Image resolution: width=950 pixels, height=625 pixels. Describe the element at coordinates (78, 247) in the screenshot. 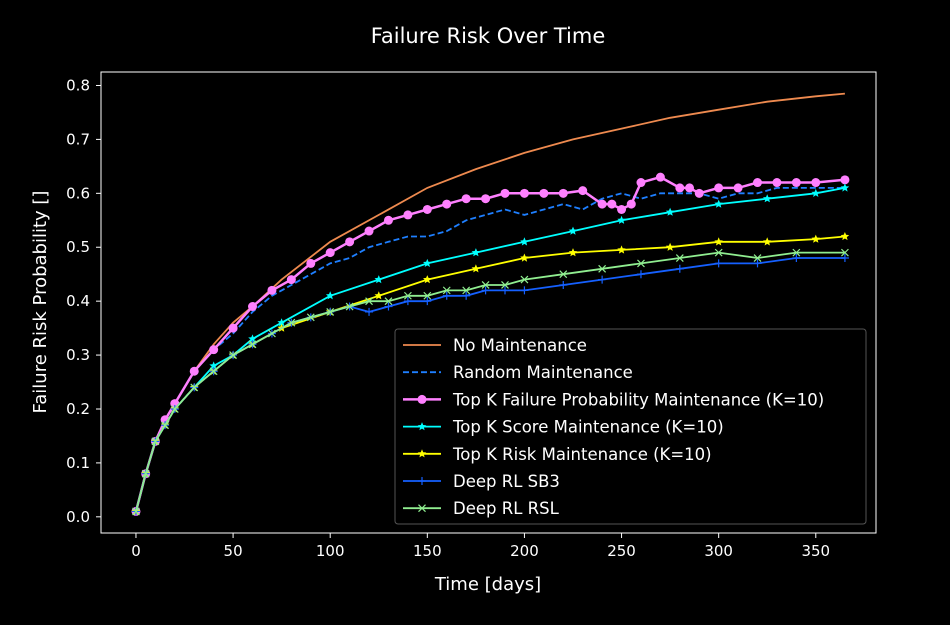

I see `y-tick-label: 0.5` at that location.